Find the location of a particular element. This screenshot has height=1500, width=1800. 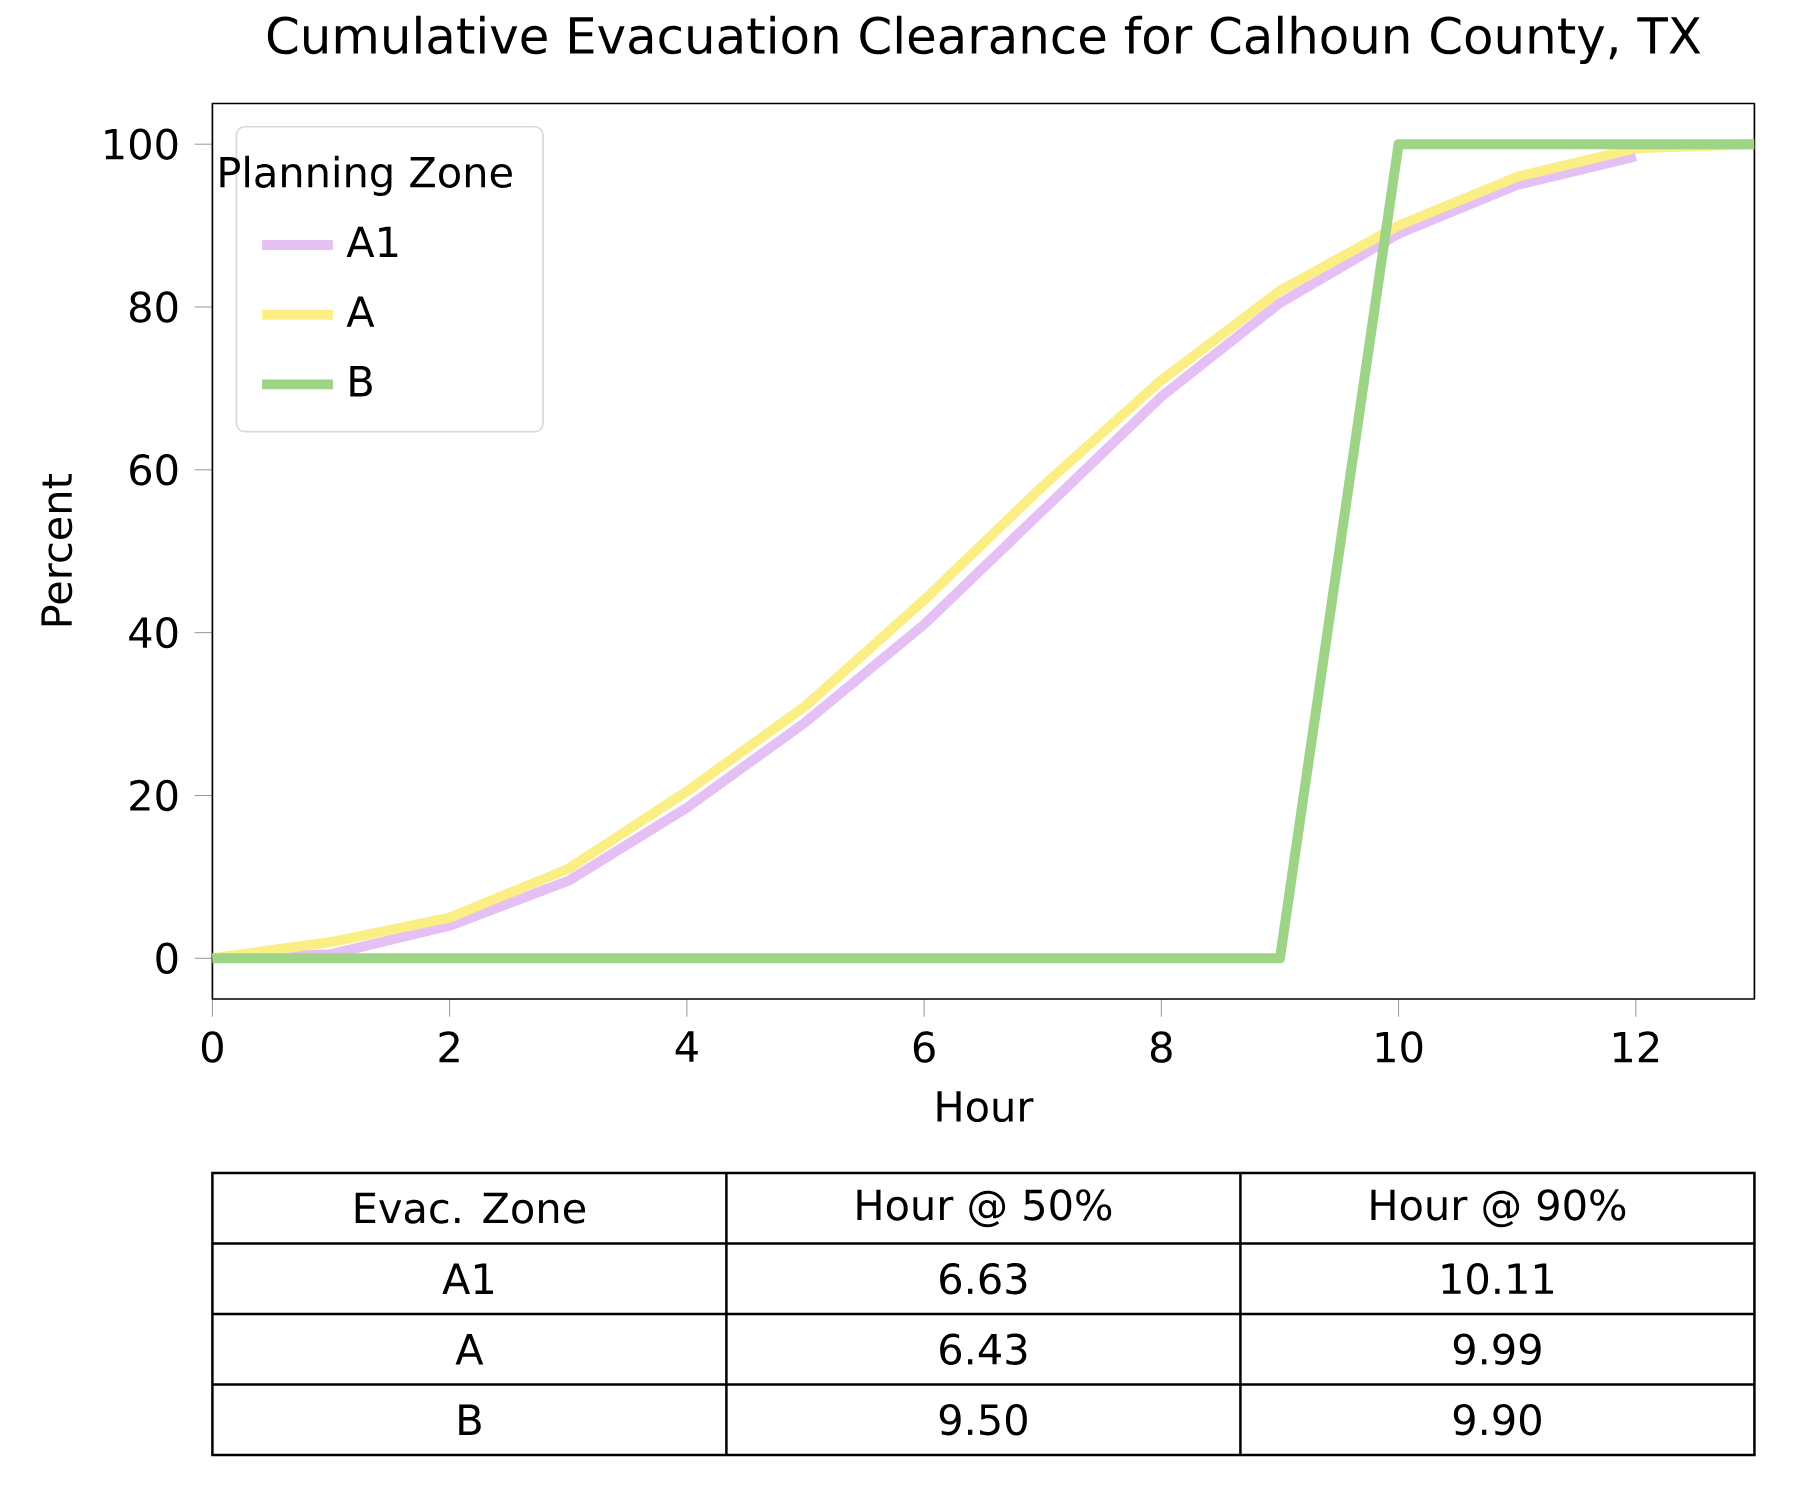

y-tick-label: 80 is located at coordinates (154, 307).